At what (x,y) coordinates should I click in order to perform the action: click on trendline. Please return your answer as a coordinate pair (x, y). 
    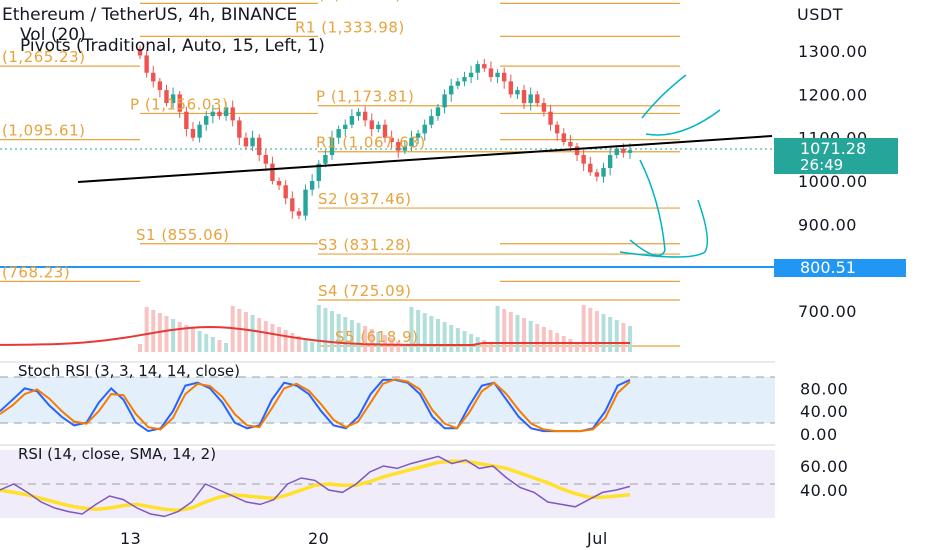
    Looking at the image, I should click on (425, 159).